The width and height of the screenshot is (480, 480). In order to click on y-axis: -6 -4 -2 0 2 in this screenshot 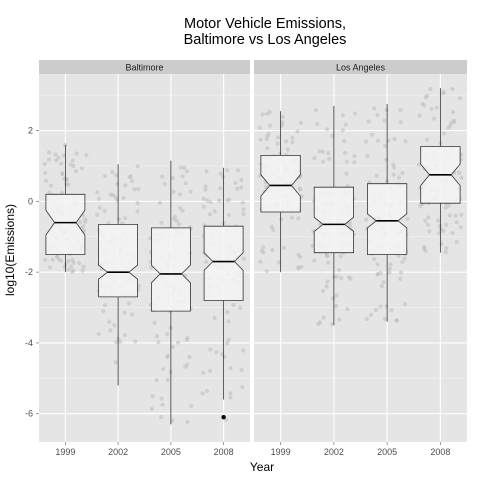, I will do `click(32, 272)`.